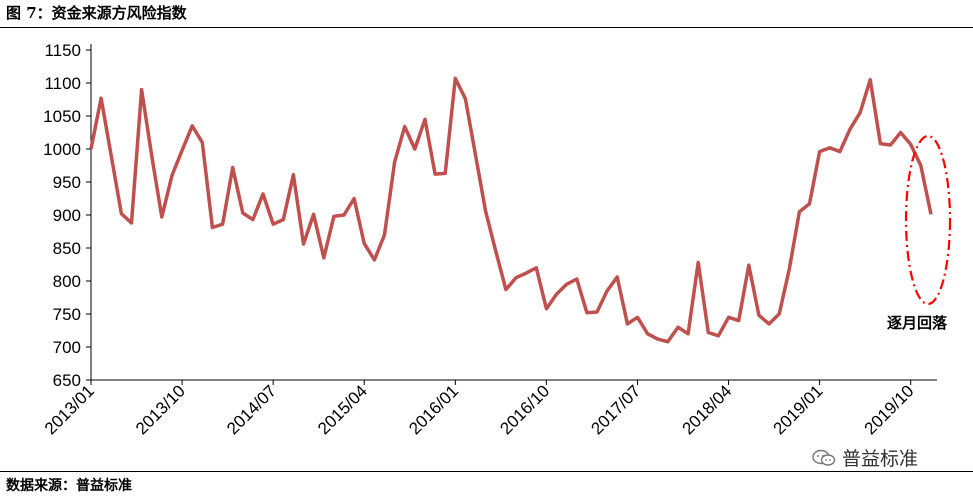 This screenshot has height=499, width=973. I want to click on bottom-rule, so click(486, 471).